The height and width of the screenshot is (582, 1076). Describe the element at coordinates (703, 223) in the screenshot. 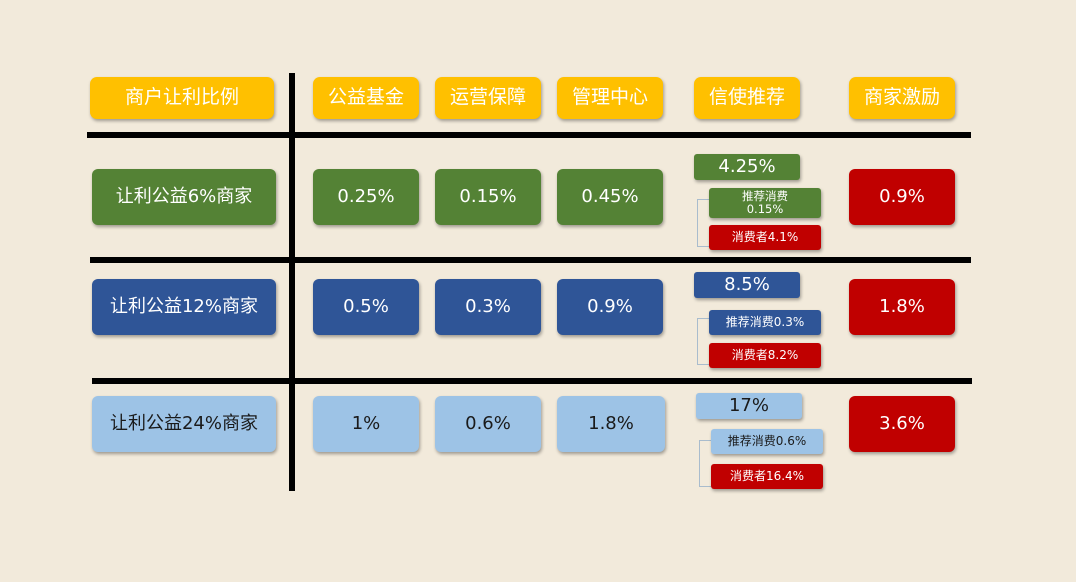

I see `row1-referral-bracket` at that location.